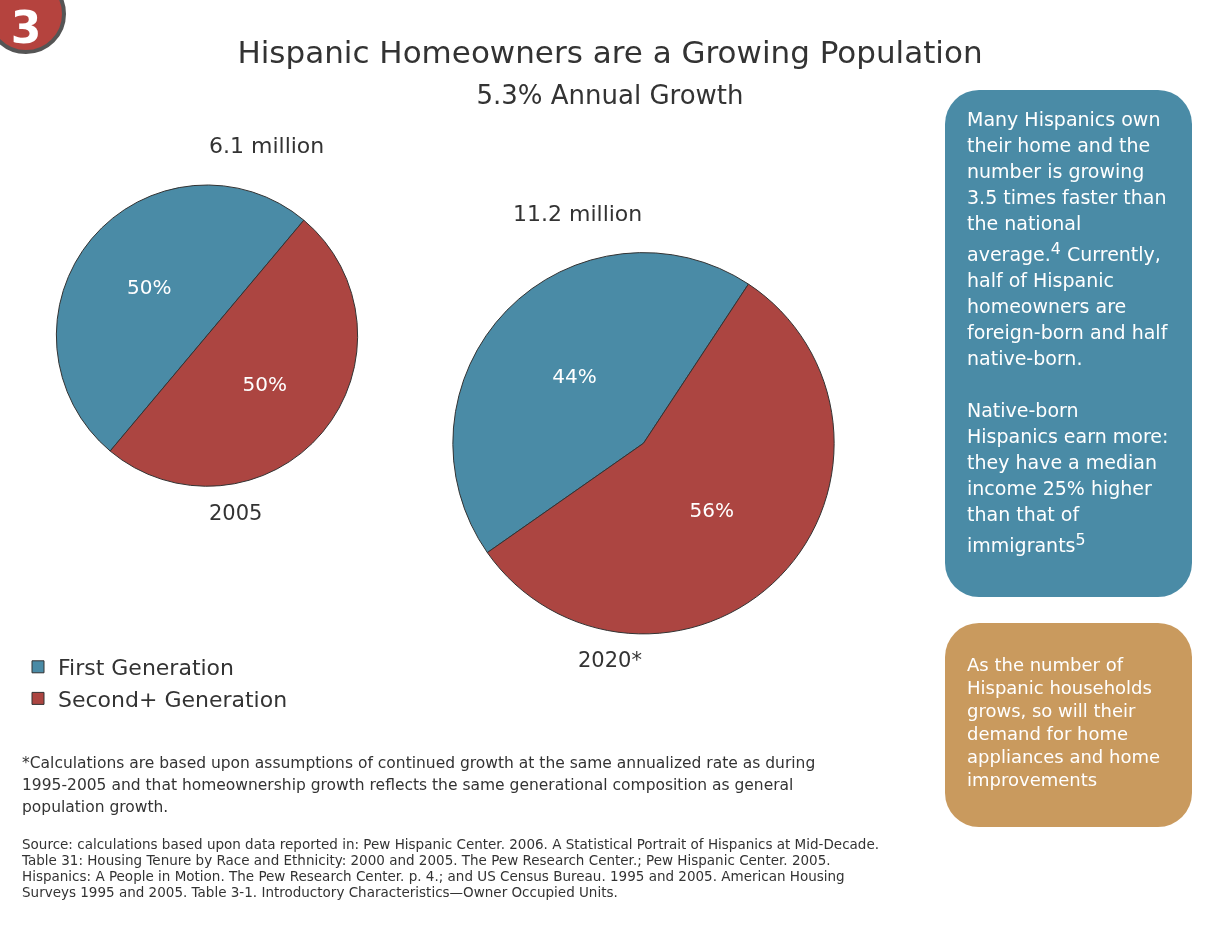 This screenshot has width=1207, height=941. Describe the element at coordinates (578, 213) in the screenshot. I see `text: 11.2 million` at that location.